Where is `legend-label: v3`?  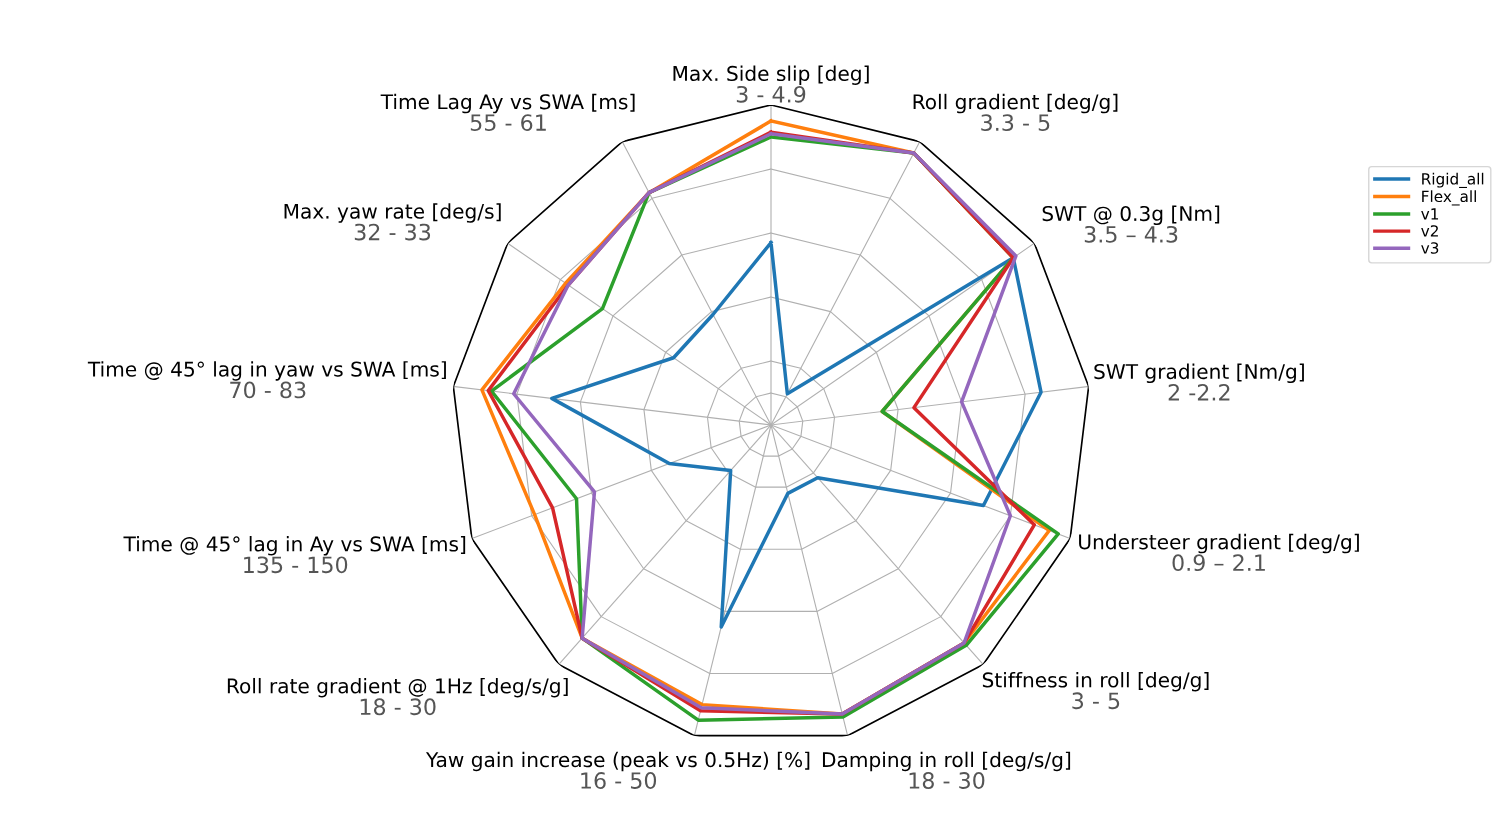
legend-label: v3 is located at coordinates (1430, 248).